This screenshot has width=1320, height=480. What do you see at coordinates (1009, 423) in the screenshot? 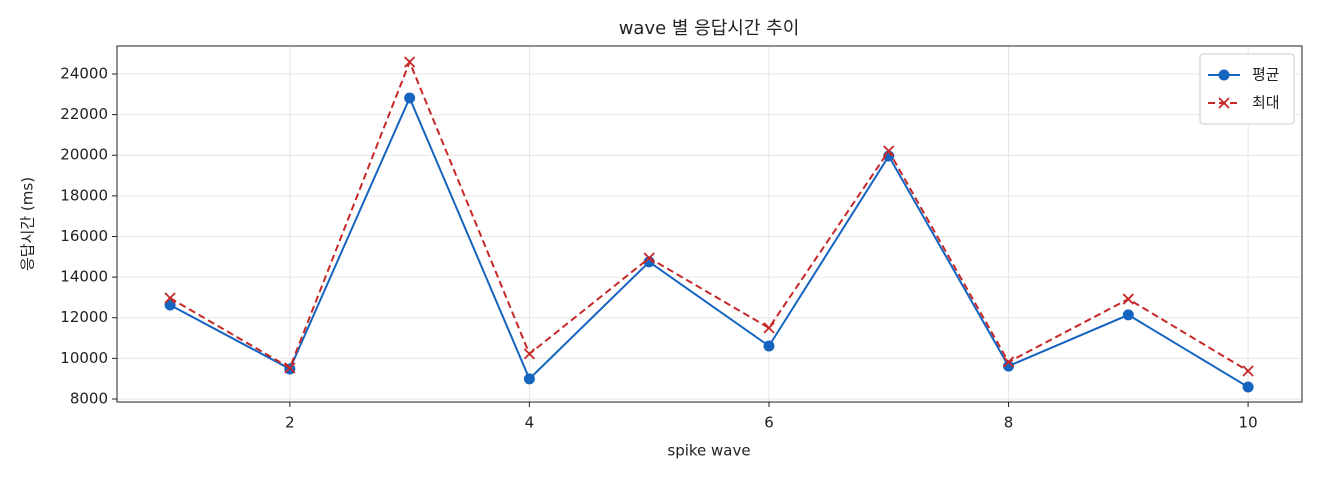
I see `x-tick-label: 8` at bounding box center [1009, 423].